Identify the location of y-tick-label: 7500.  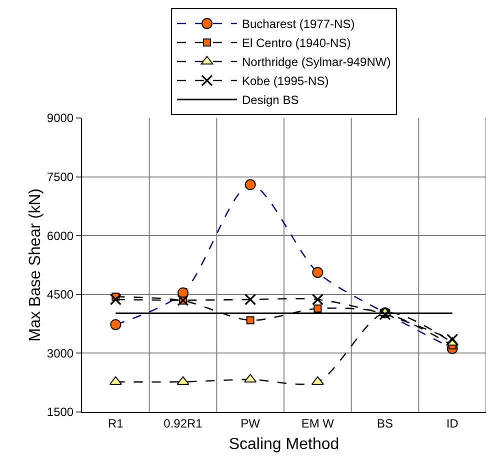
(60, 177).